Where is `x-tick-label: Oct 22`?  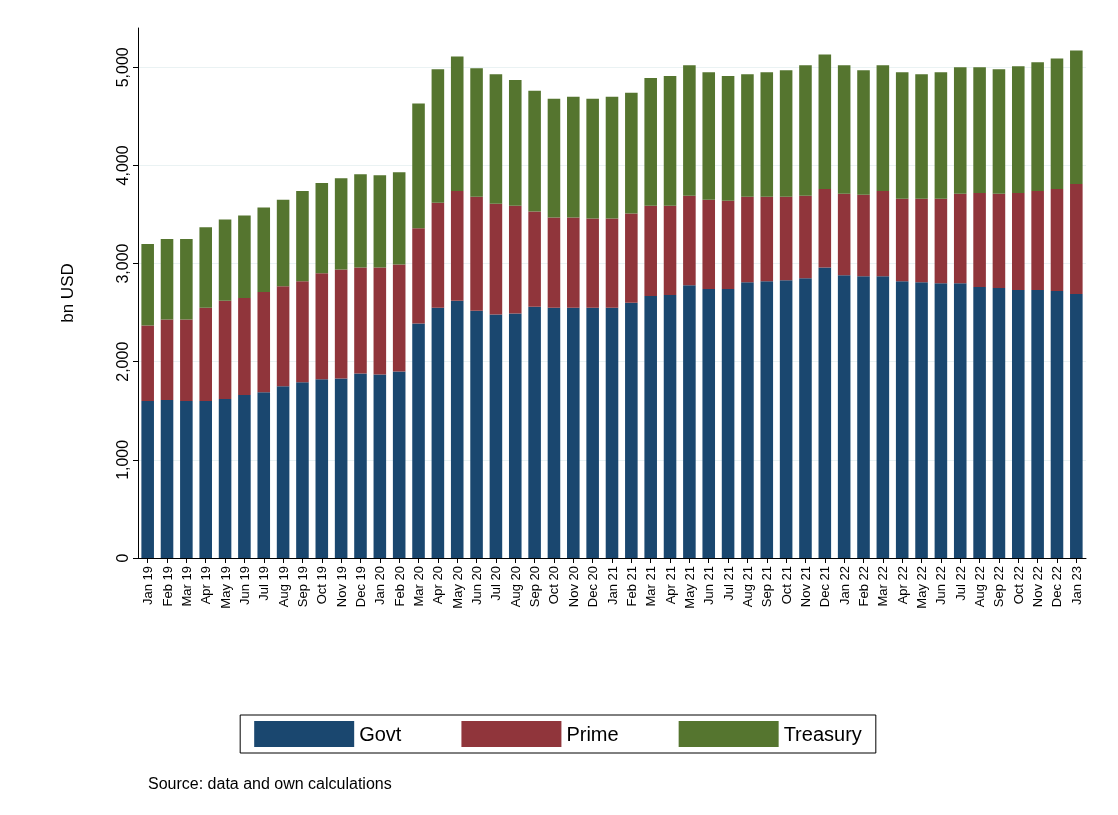 x-tick-label: Oct 22 is located at coordinates (1018, 585).